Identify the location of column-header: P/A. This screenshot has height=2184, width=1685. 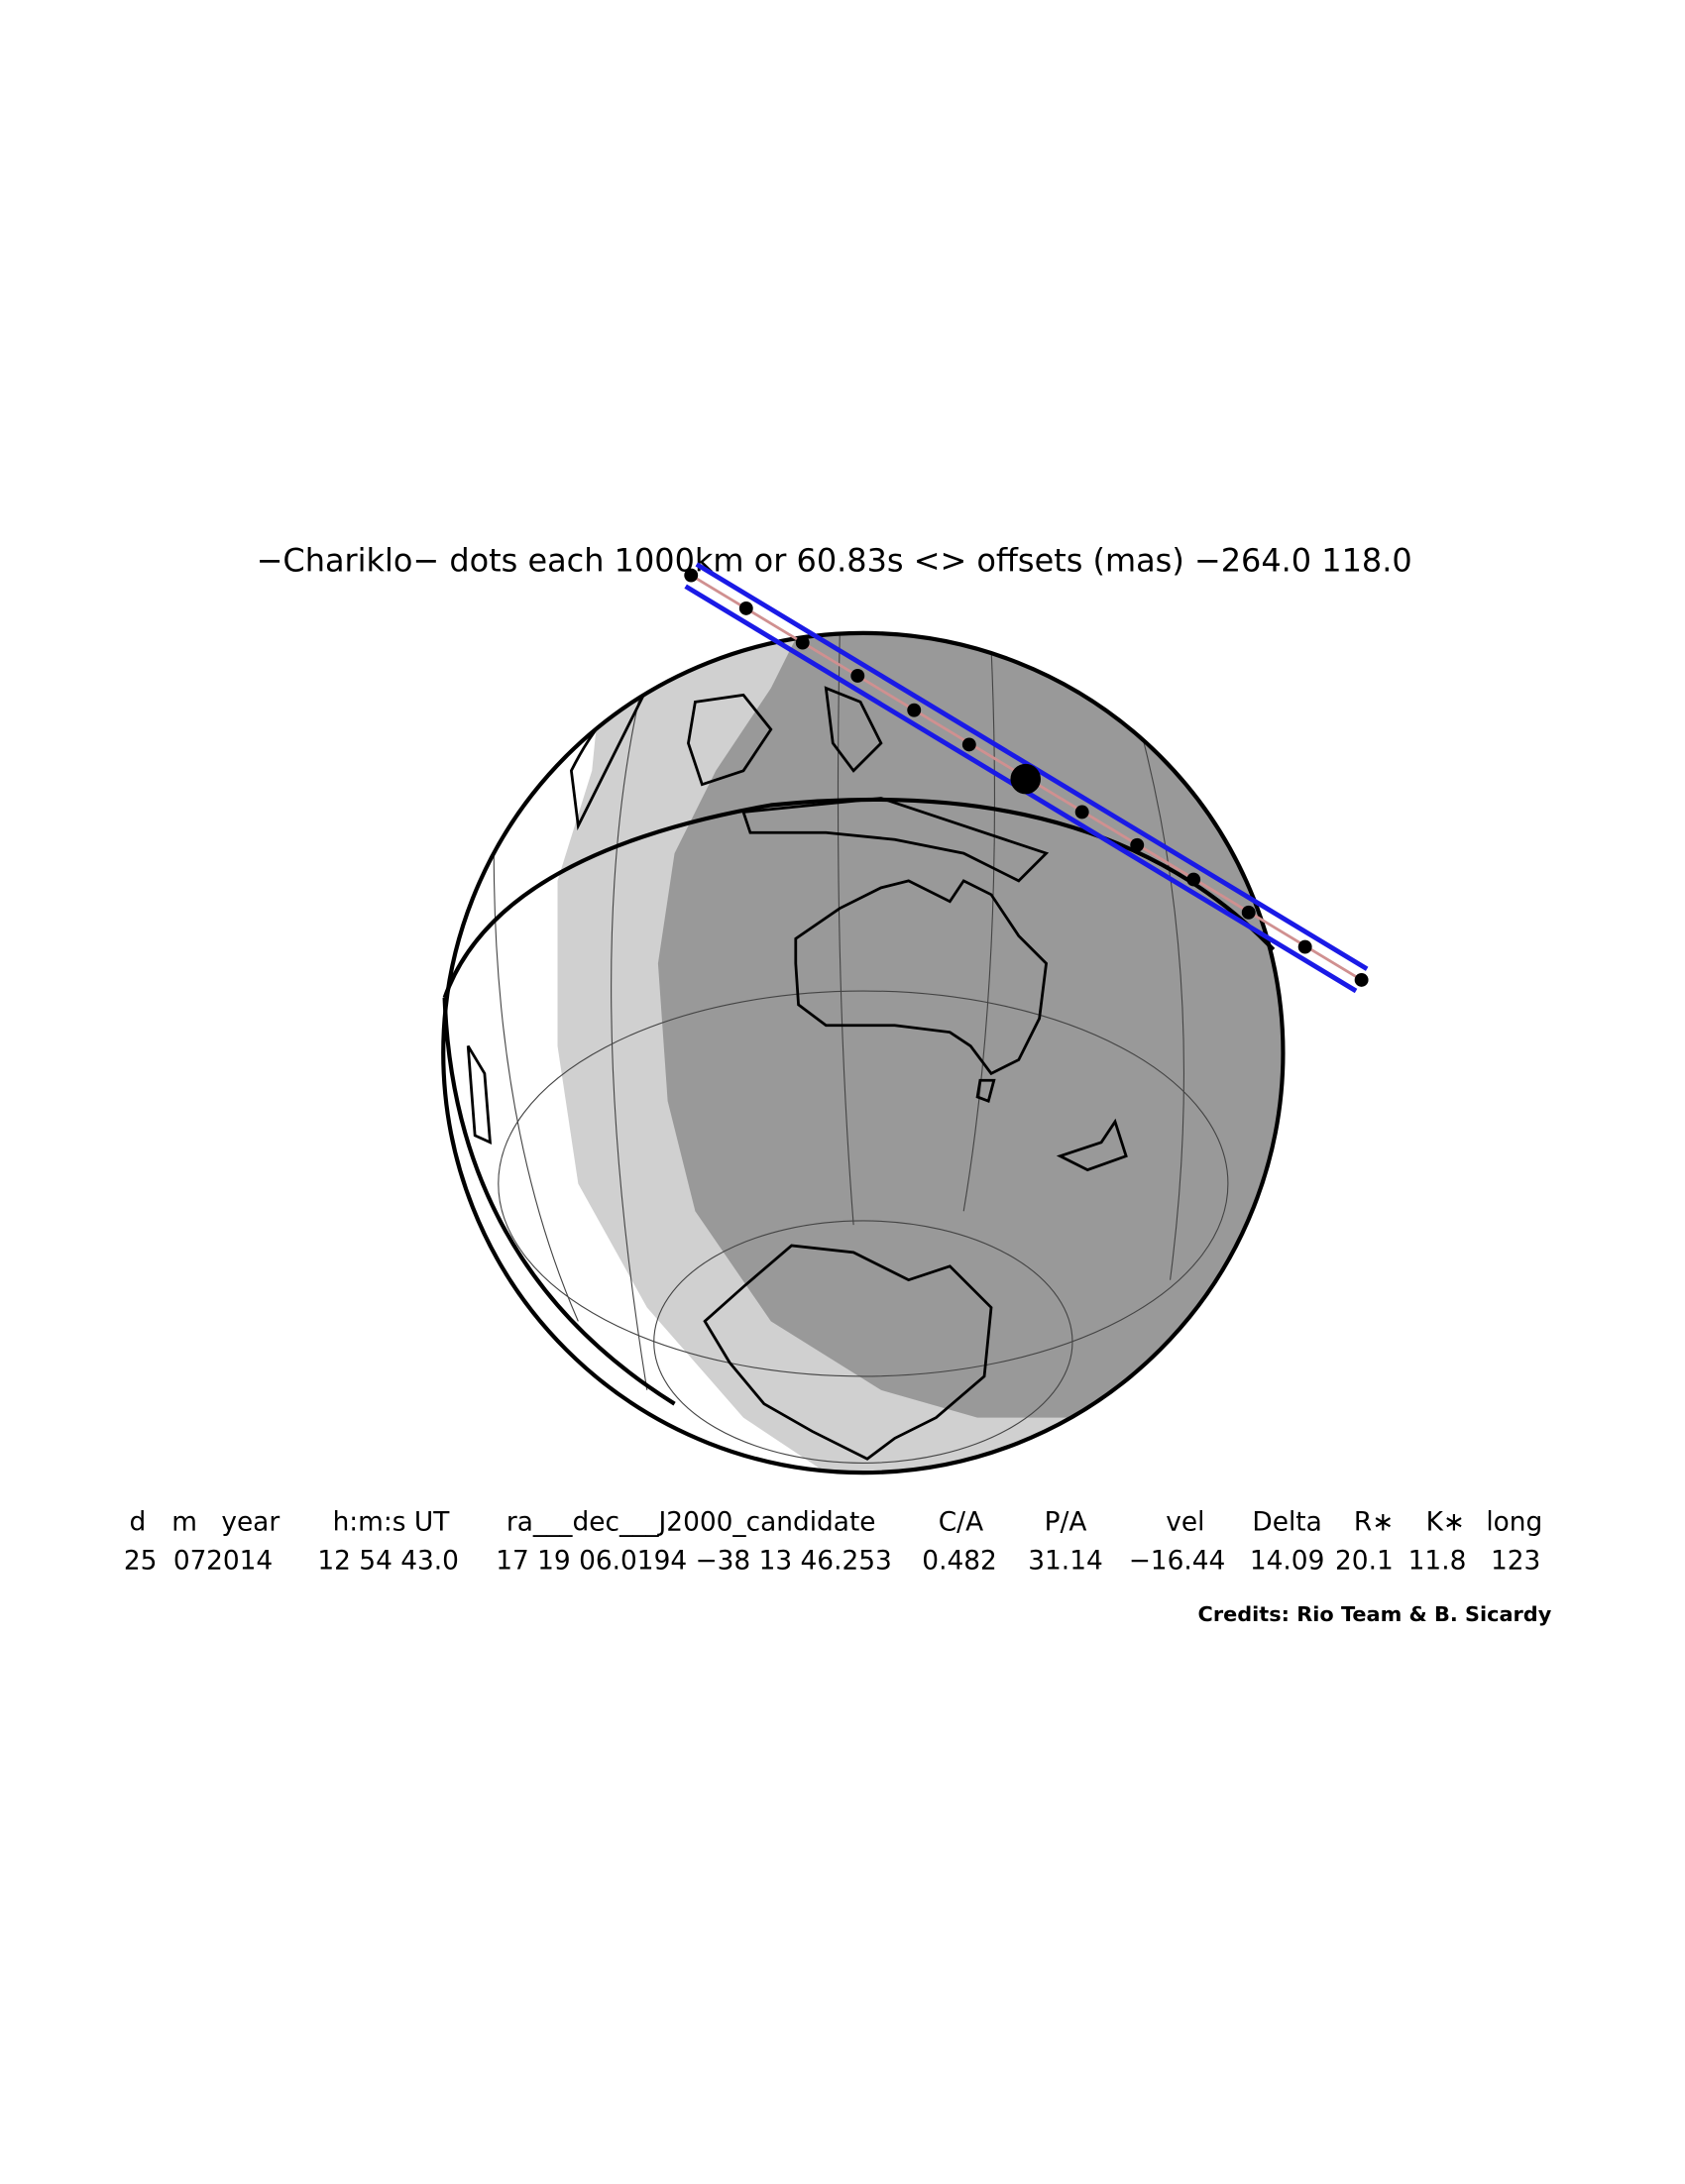
(1066, 1522).